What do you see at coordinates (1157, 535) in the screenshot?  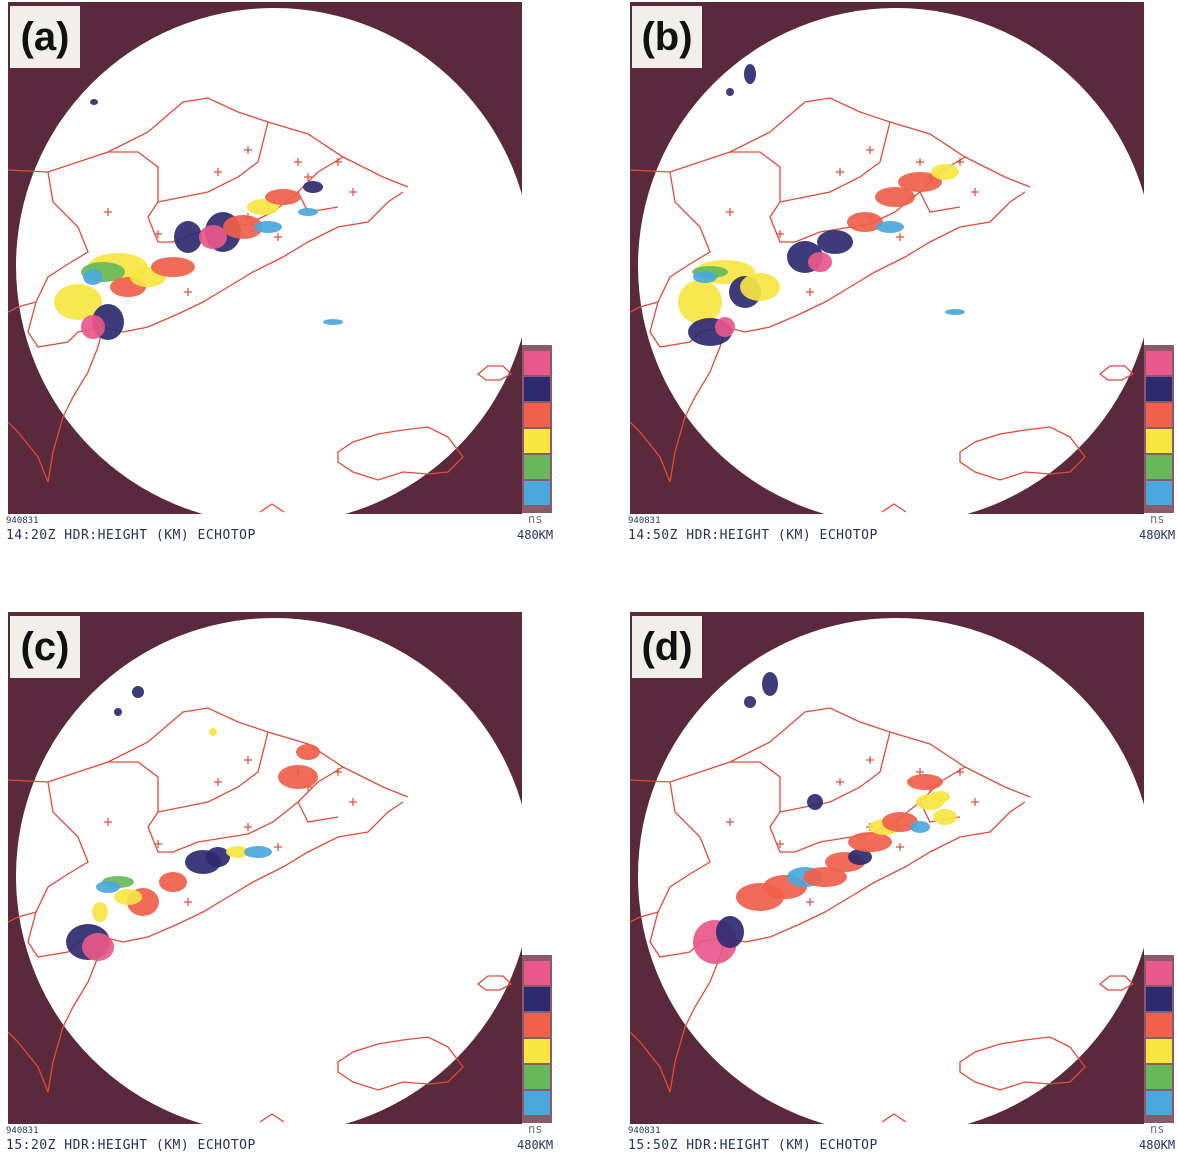 I see `caption-range-b: 480KM` at bounding box center [1157, 535].